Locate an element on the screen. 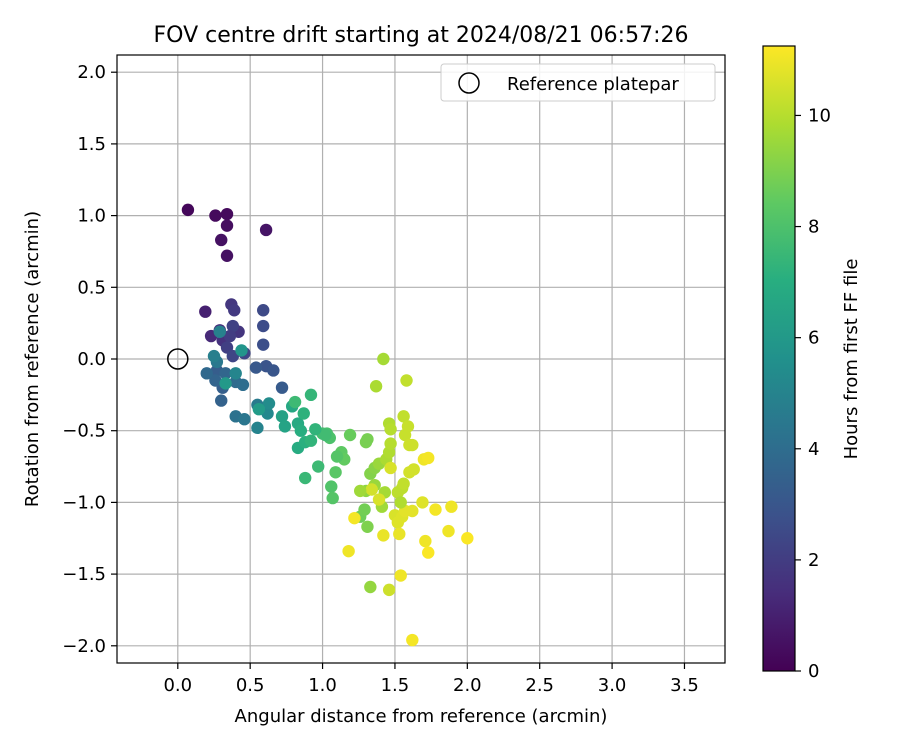  y-tick-label: 0.0 is located at coordinates (91, 359).